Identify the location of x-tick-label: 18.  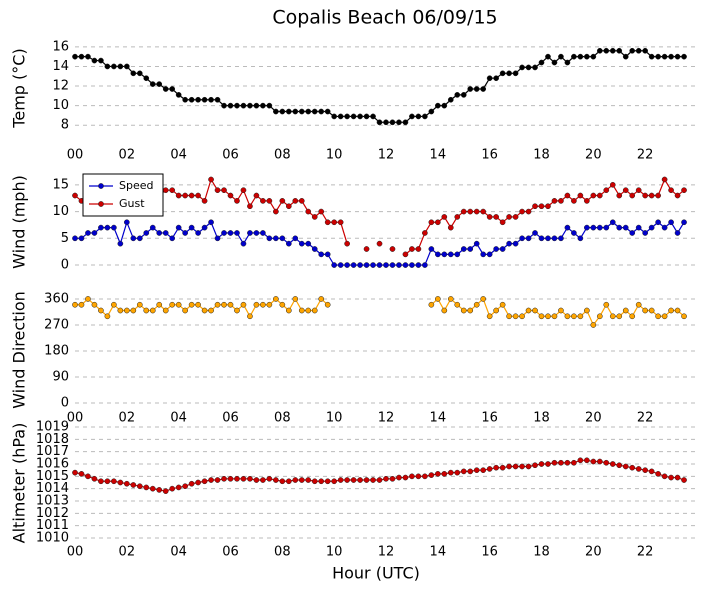
(541, 552).